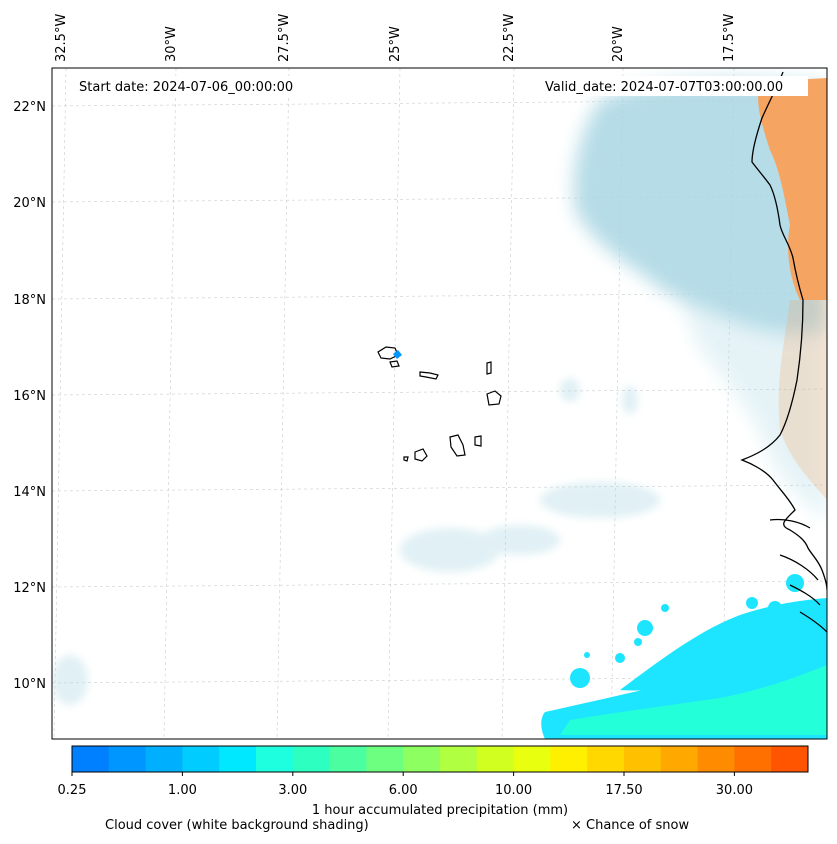 The width and height of the screenshot is (837, 844). What do you see at coordinates (630, 825) in the screenshot?
I see `snow-chance-note: × Chance of snow` at bounding box center [630, 825].